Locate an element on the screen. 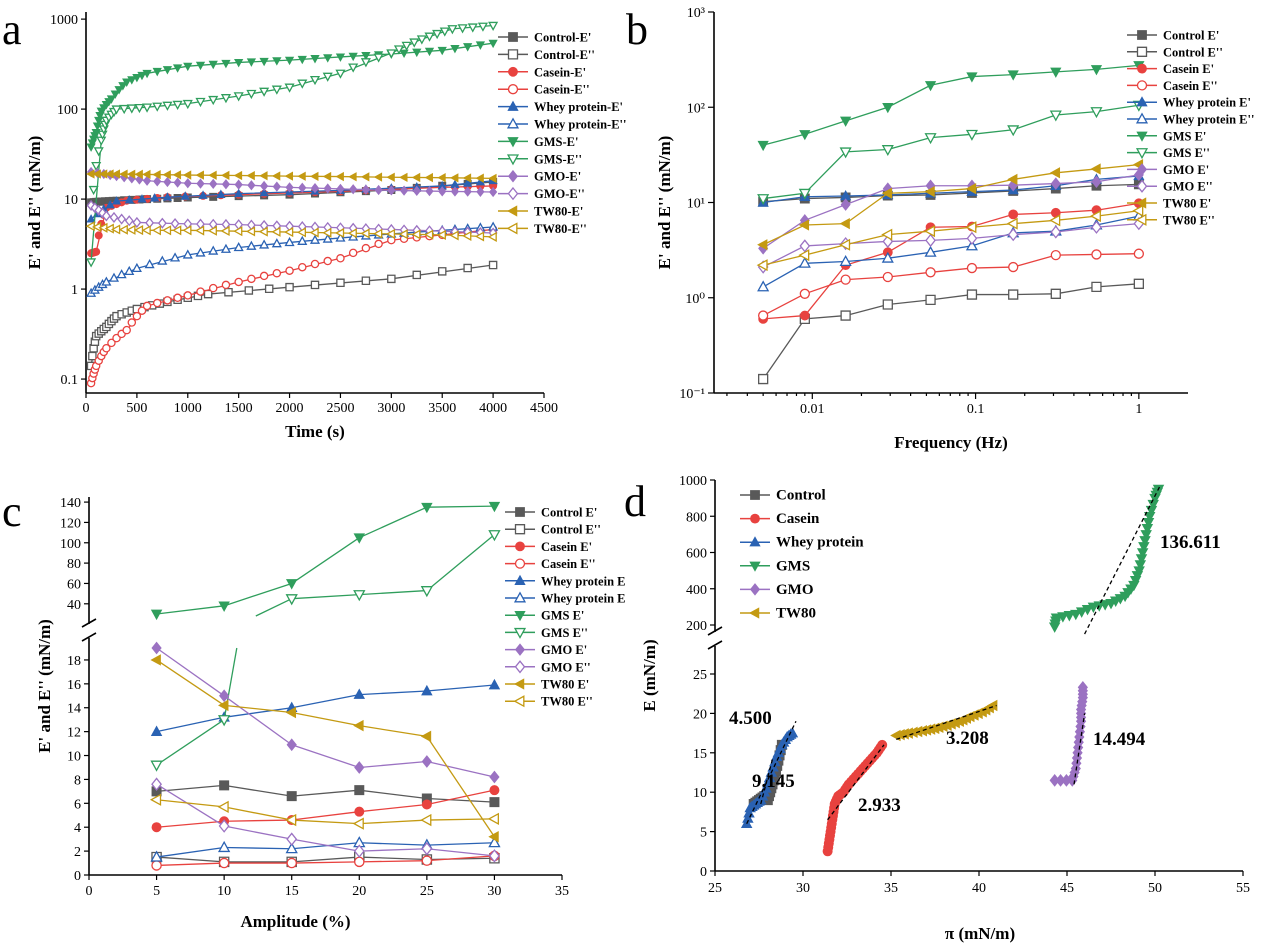  legend-label: Control is located at coordinates (801, 496).